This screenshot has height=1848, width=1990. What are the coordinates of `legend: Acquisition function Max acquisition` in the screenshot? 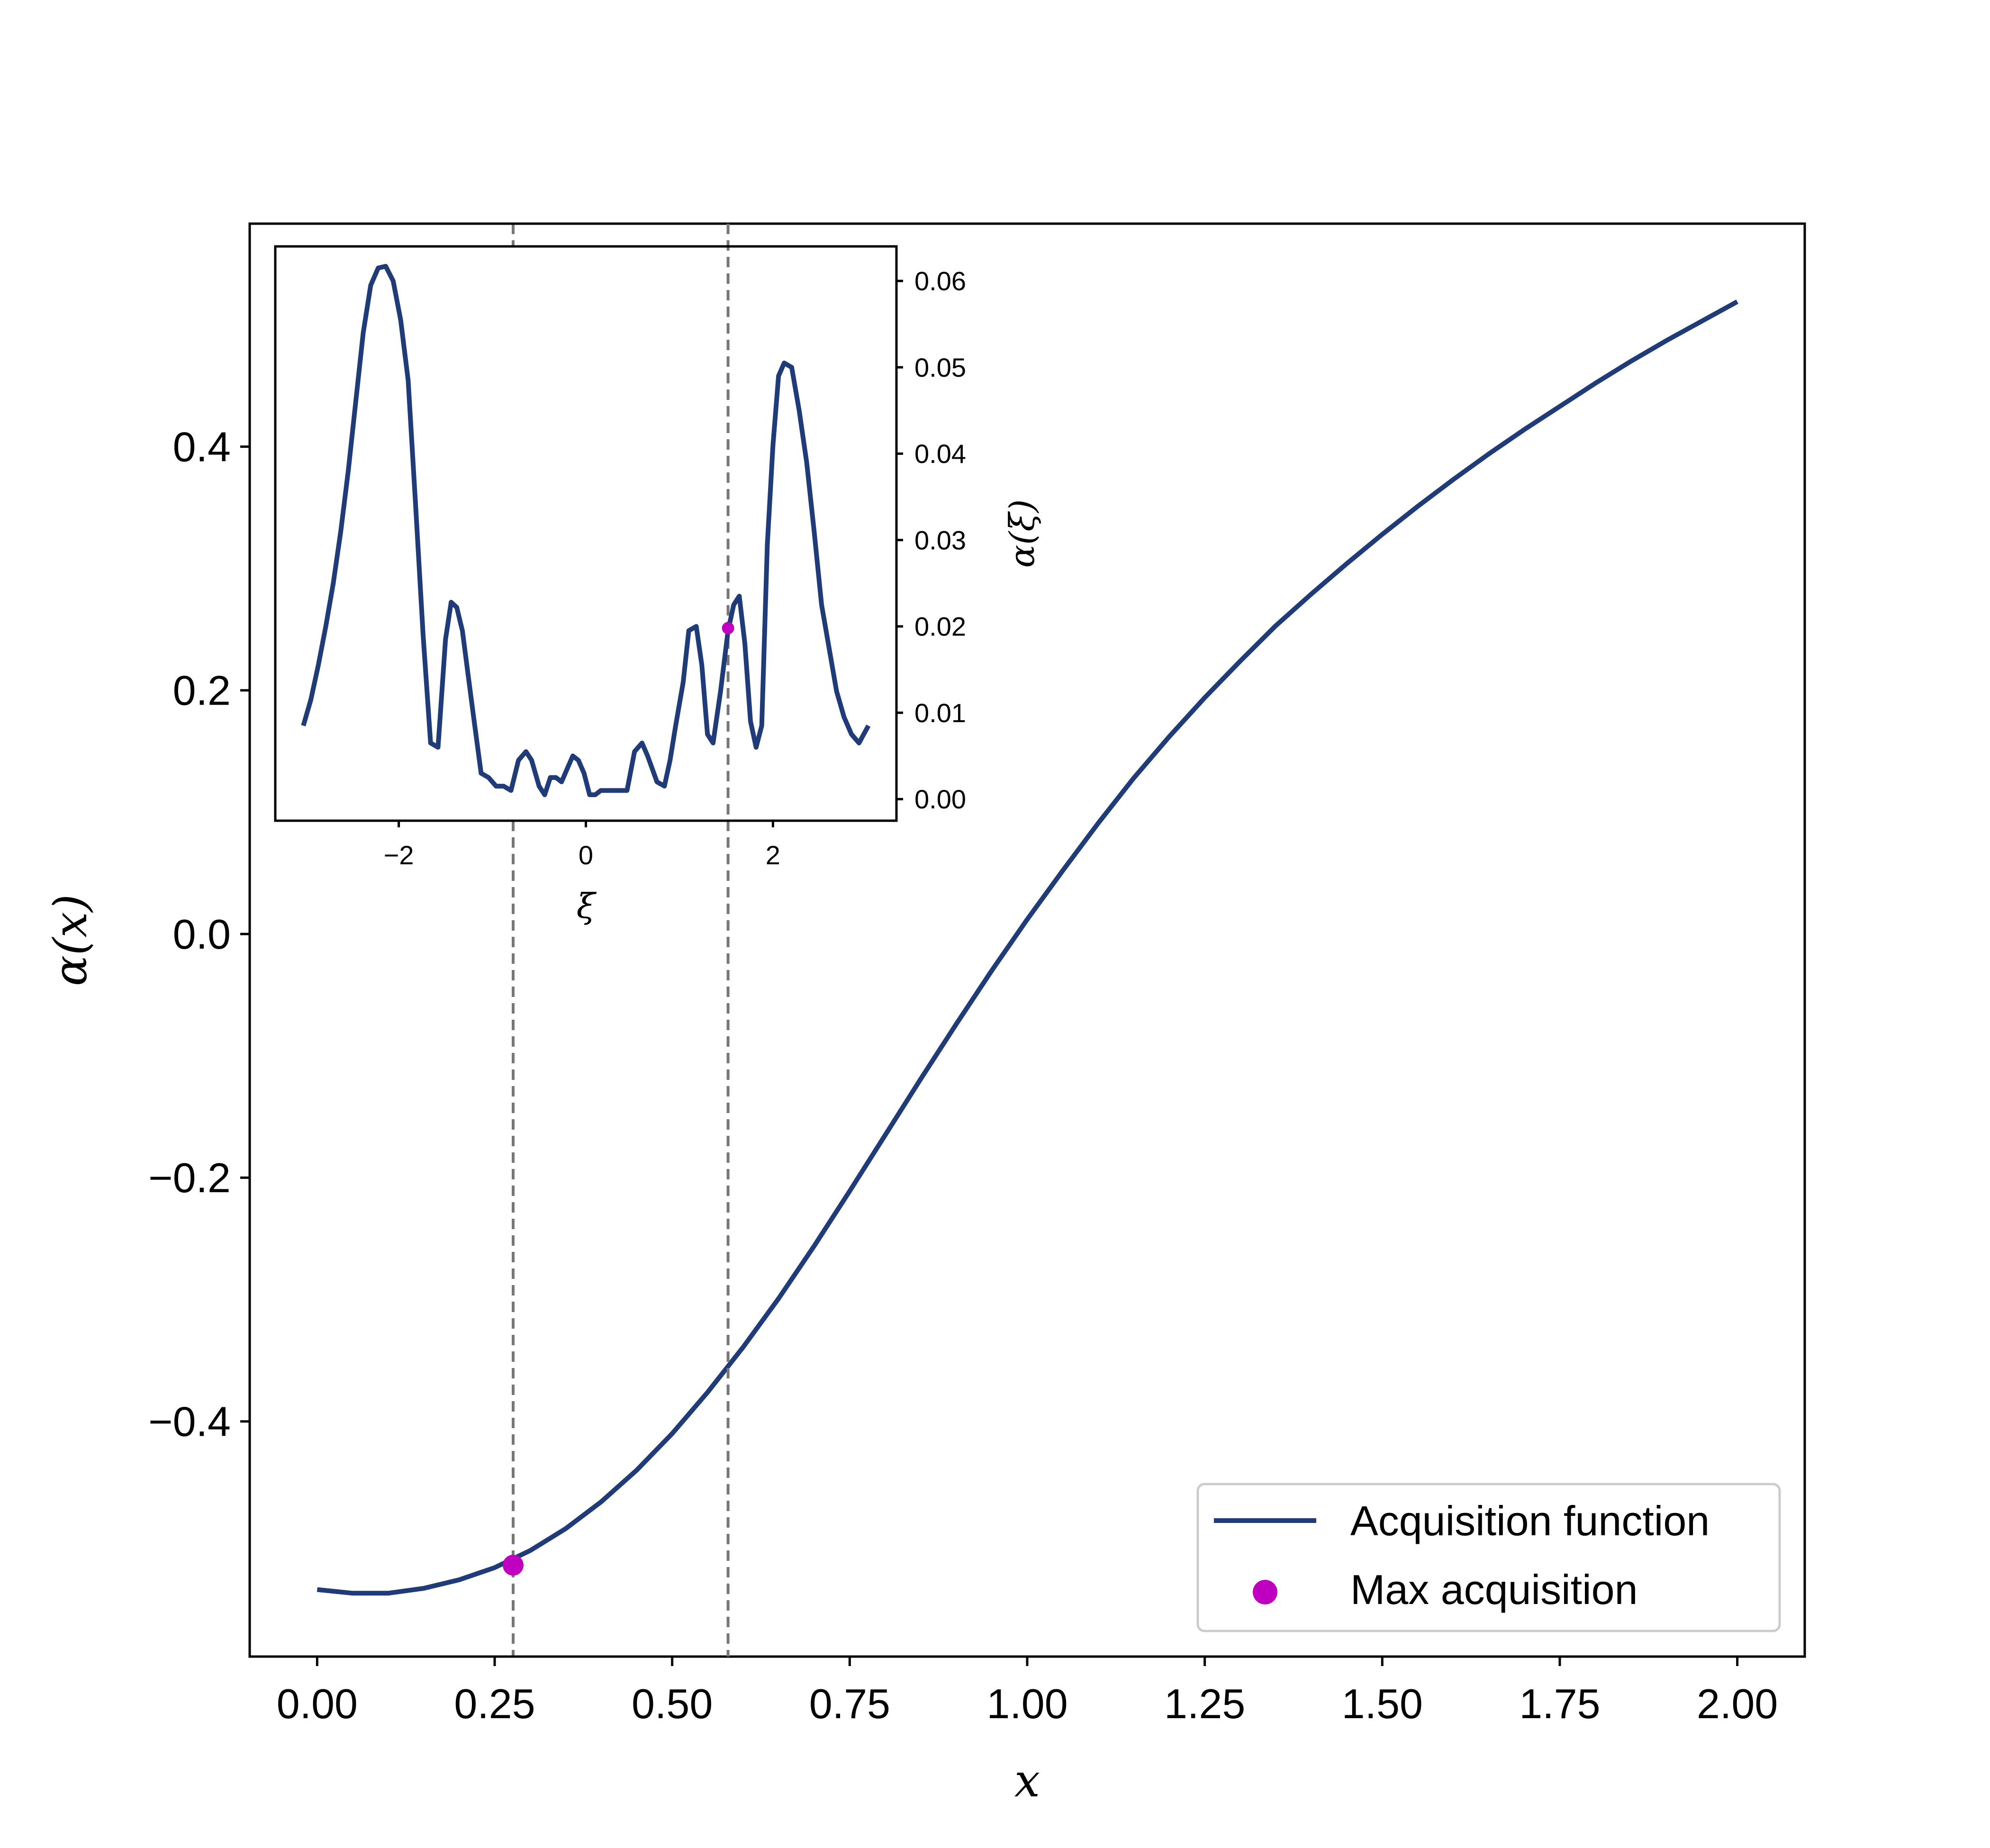 It's located at (1488, 1558).